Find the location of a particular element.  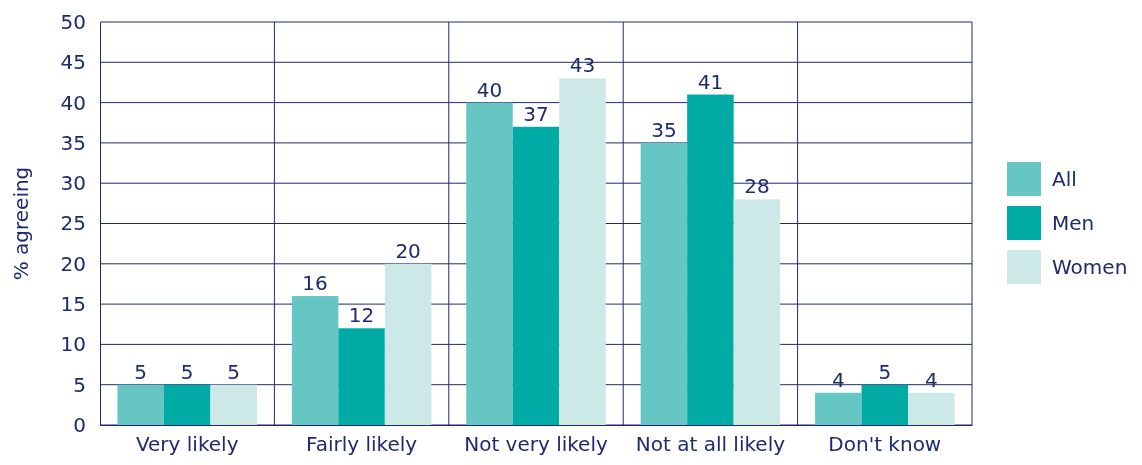

x-tick-label: Not at all likely is located at coordinates (710, 444).